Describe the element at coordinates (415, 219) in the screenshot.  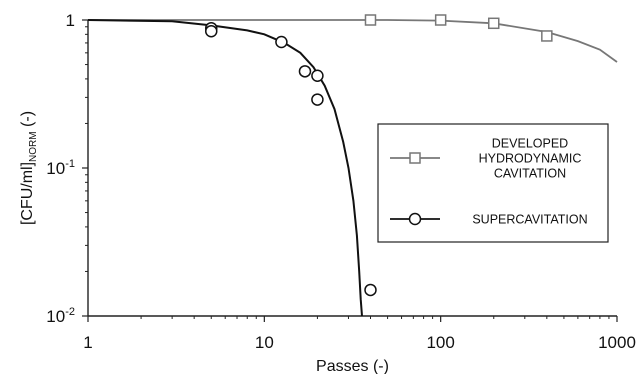
I see `legend-marker-circle` at that location.